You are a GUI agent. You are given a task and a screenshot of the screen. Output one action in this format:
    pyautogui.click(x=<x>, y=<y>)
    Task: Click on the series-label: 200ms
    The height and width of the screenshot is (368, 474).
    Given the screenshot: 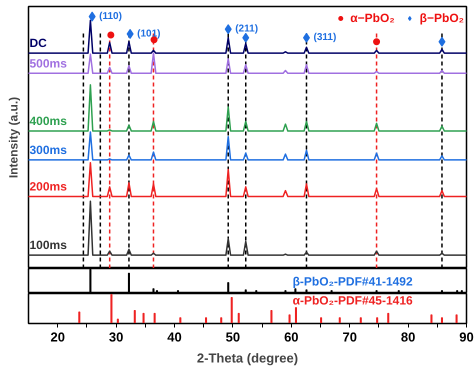 What is the action you would take?
    pyautogui.click(x=49, y=186)
    